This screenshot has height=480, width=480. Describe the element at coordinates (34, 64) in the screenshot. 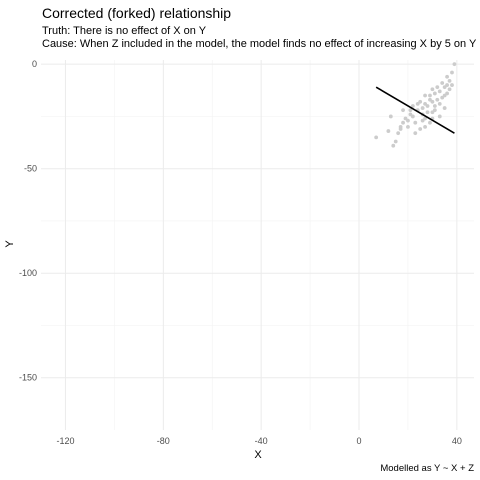

I see `y-tick-label: 0` at that location.